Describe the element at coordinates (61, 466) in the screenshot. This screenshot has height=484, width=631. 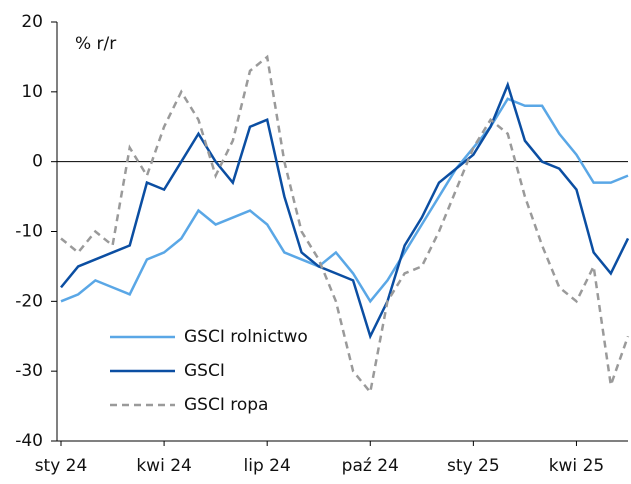
I see `x-tick-label: sty 24` at that location.